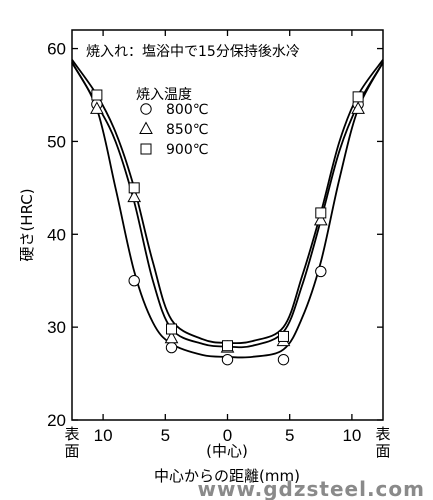 This screenshot has width=433, height=500. I want to click on chart-title: 焼入れ：塩浴中で15分保持後水冷, so click(193, 52).